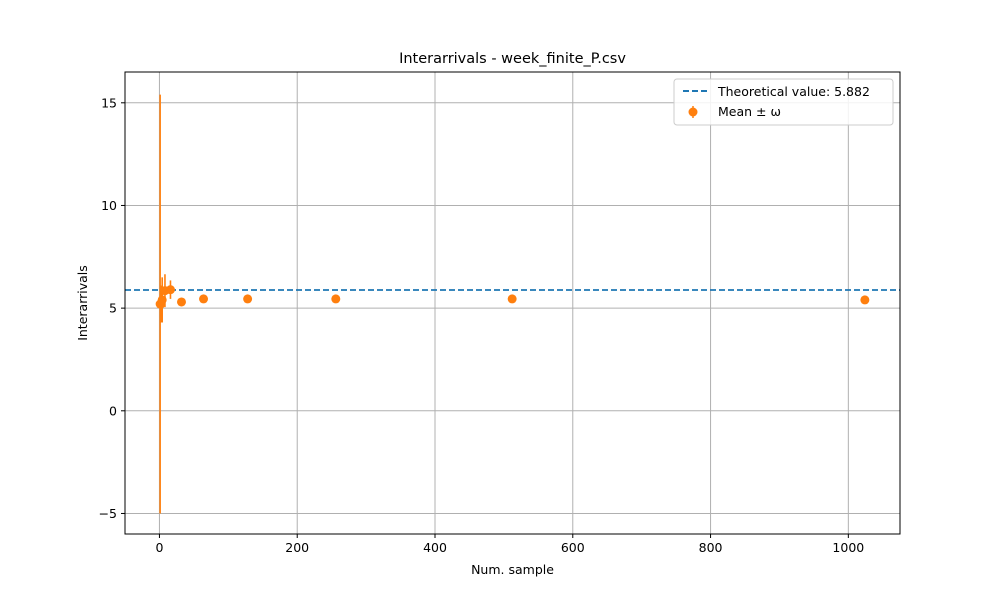 The image size is (1000, 600). What do you see at coordinates (82, 303) in the screenshot?
I see `y-axis-label: Interarrivals` at bounding box center [82, 303].